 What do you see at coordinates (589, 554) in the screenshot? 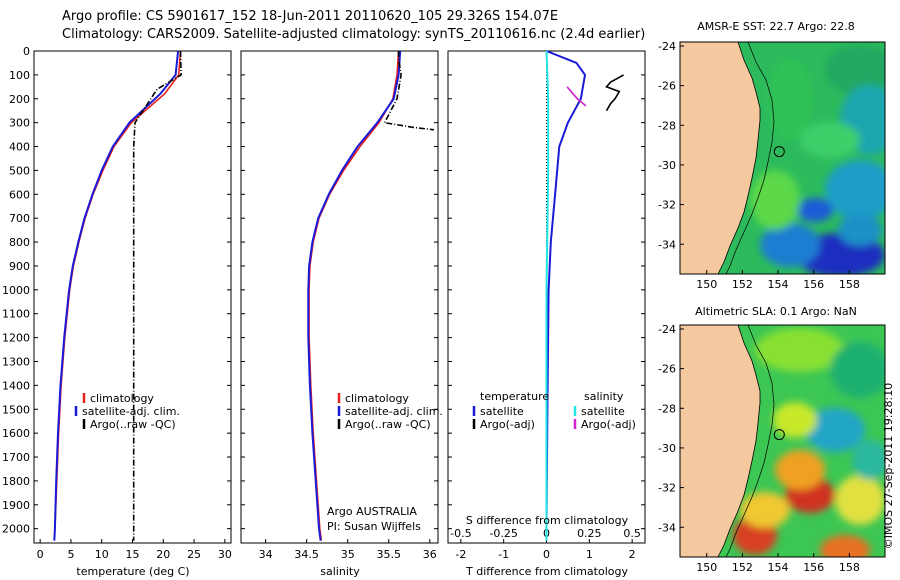
I see `x-tick-label: 1` at bounding box center [589, 554].